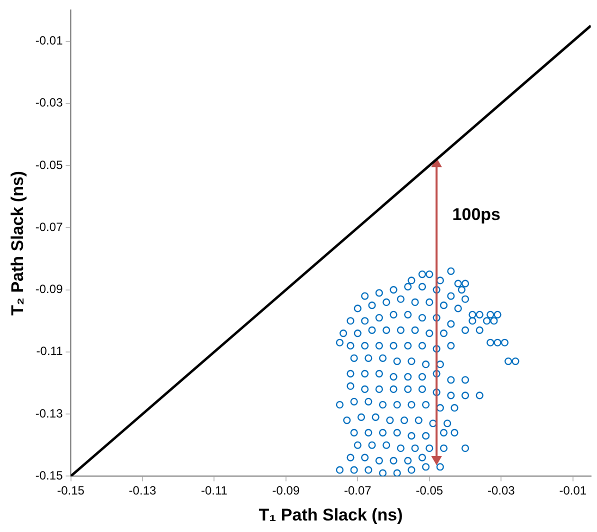 The height and width of the screenshot is (532, 597). I want to click on x-tick-label: -0.07, so click(358, 491).